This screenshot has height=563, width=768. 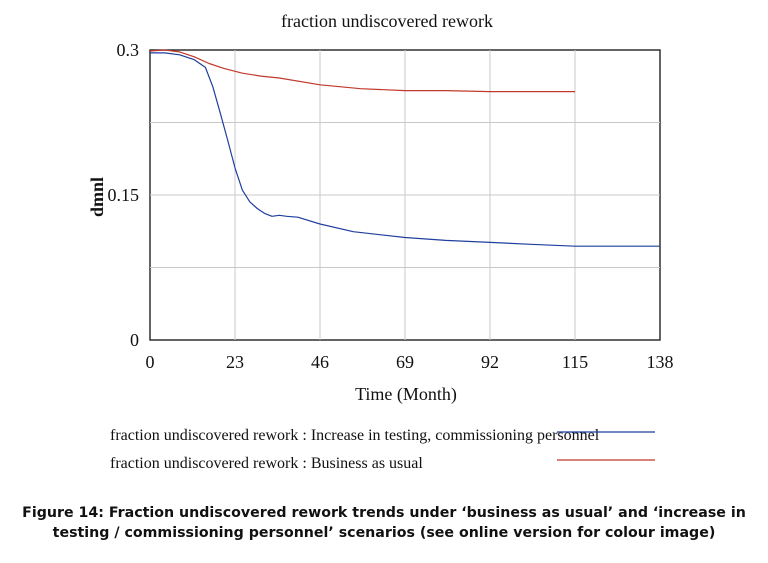 I want to click on x-tick-label: 69, so click(x=405, y=362).